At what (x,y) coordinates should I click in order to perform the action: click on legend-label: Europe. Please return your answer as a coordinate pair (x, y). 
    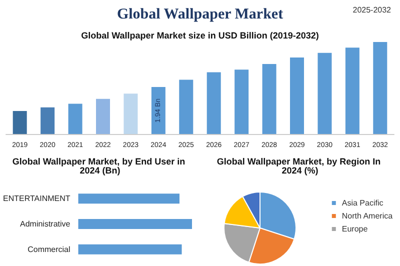
    Looking at the image, I should click on (355, 229).